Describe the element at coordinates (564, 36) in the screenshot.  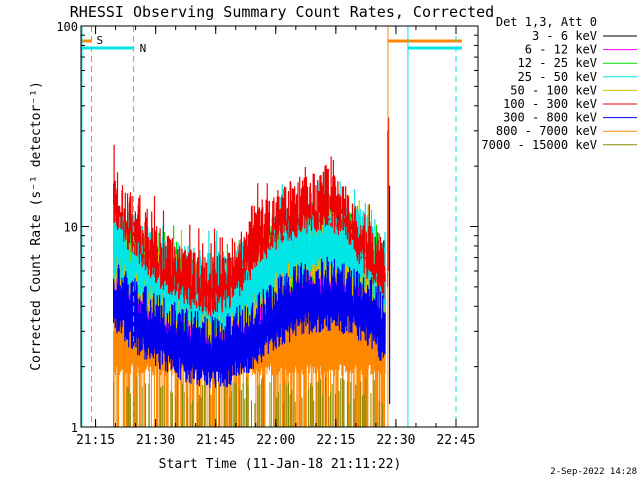
I see `legend-label: 3 - 6 keV` at that location.